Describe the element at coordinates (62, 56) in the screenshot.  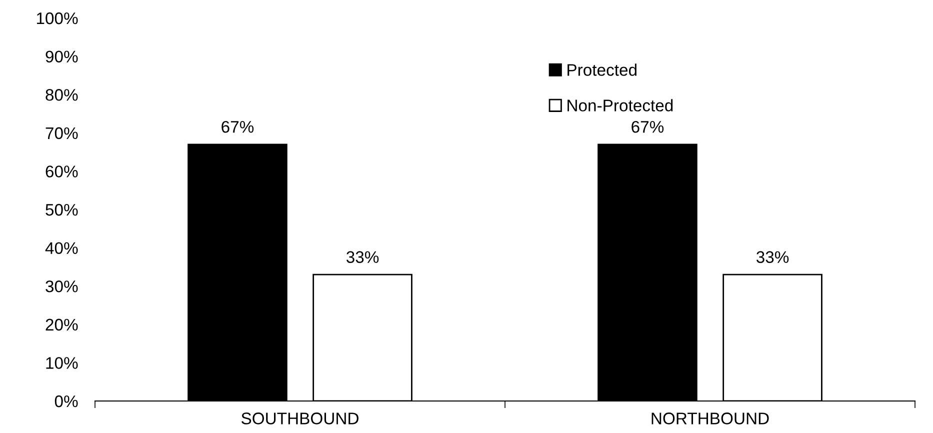
I see `y-tick-label: 90%` at that location.